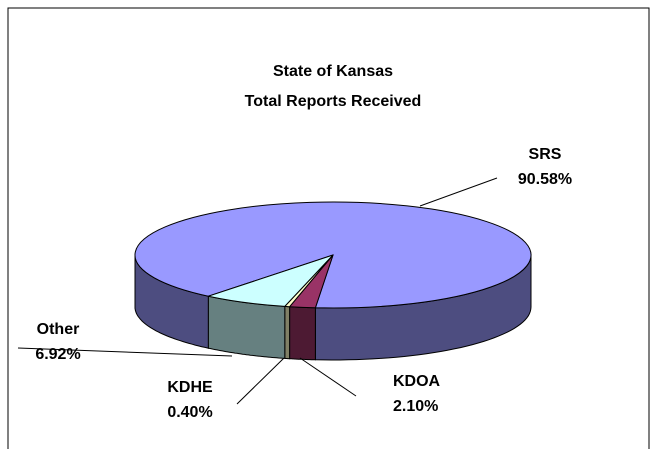 This screenshot has height=449, width=657. What do you see at coordinates (270, 280) in the screenshot?
I see `slice` at bounding box center [270, 280].